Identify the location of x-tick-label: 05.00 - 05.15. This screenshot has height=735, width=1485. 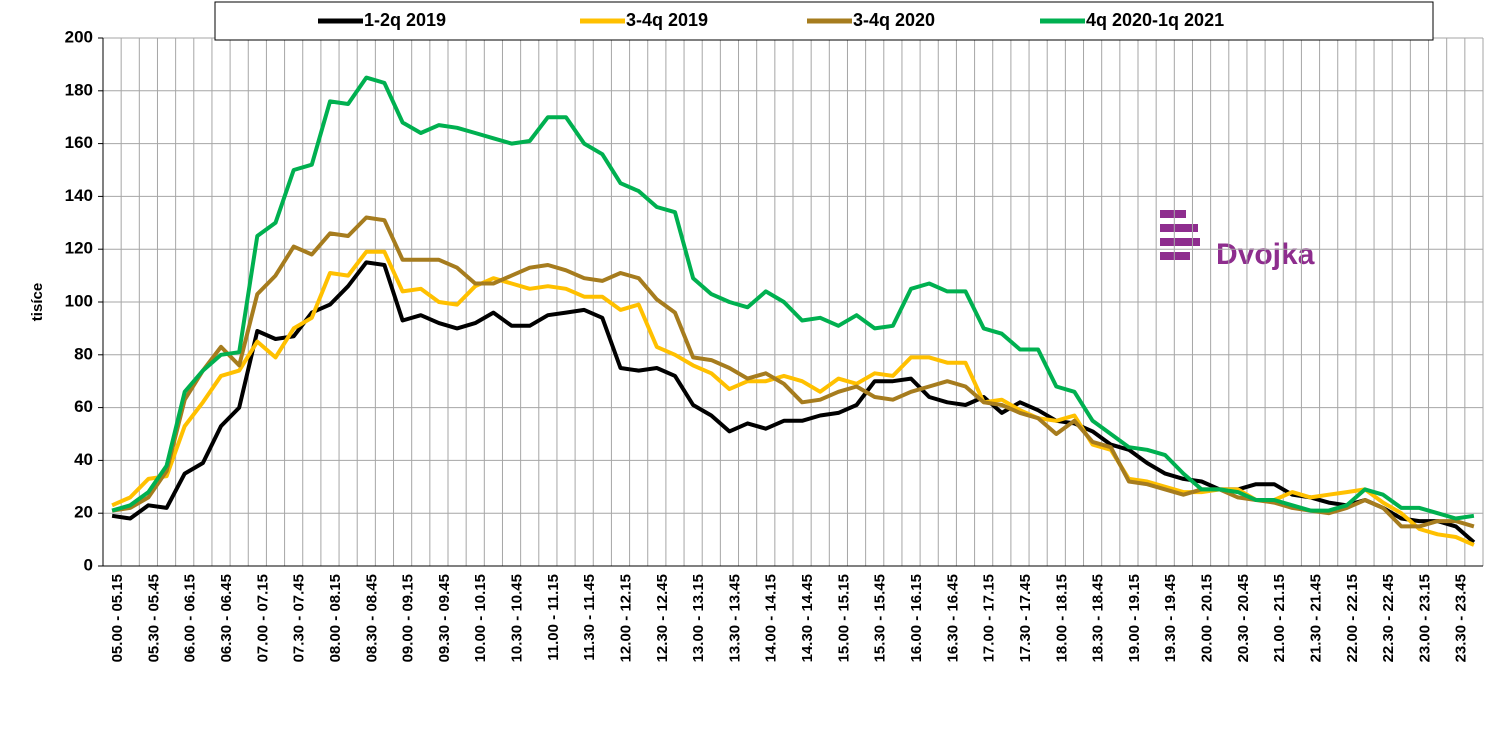
(117, 618).